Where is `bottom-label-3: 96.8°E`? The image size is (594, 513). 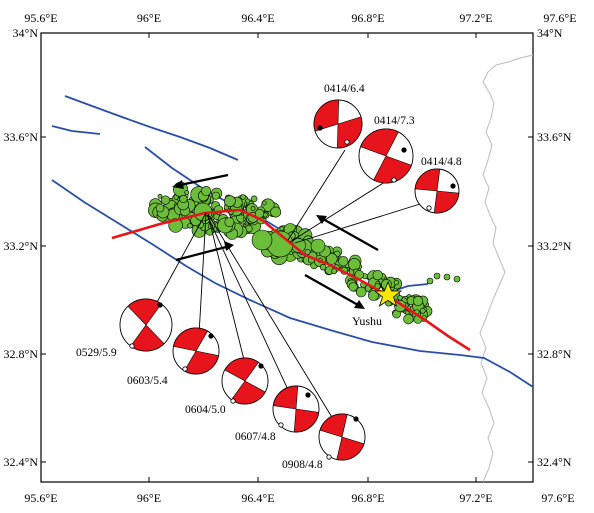
bottom-label-3: 96.8°E is located at coordinates (367, 498).